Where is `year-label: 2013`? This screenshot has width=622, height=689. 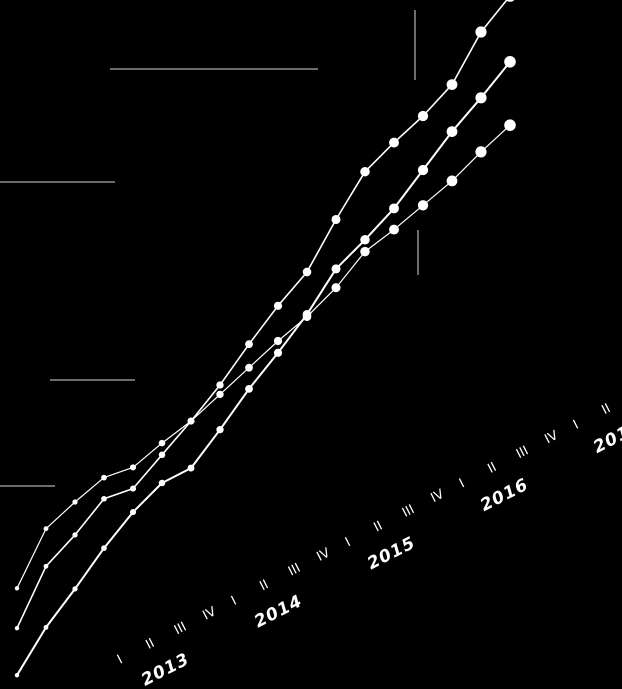 year-label: 2013 is located at coordinates (165, 669).